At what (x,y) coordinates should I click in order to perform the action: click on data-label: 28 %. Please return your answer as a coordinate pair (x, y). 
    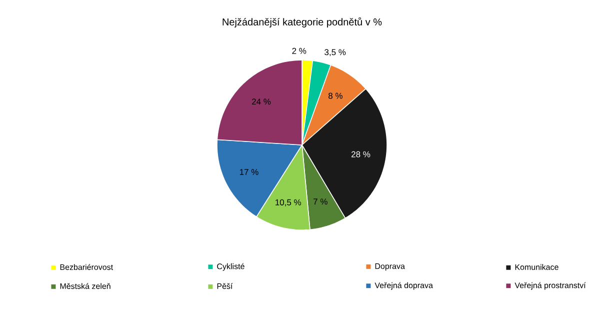
    Looking at the image, I should click on (361, 154).